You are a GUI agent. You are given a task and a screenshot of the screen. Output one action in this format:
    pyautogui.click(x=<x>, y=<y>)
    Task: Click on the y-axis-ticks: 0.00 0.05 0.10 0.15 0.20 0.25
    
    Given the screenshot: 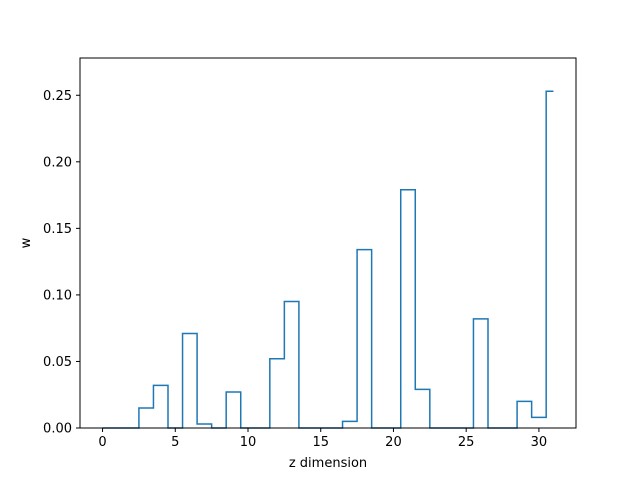 What is the action you would take?
    pyautogui.click(x=61, y=263)
    